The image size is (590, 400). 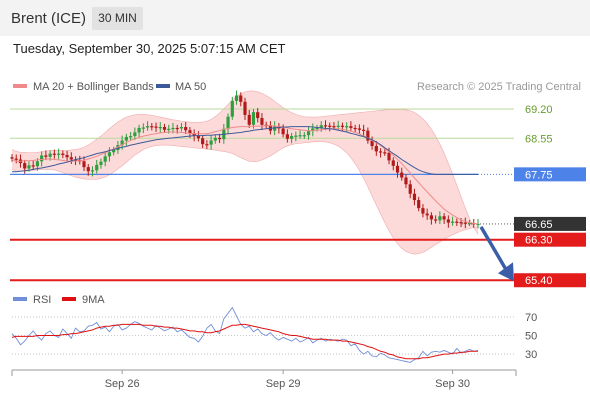 I want to click on rsi-level-label-0: 70, so click(x=531, y=318).